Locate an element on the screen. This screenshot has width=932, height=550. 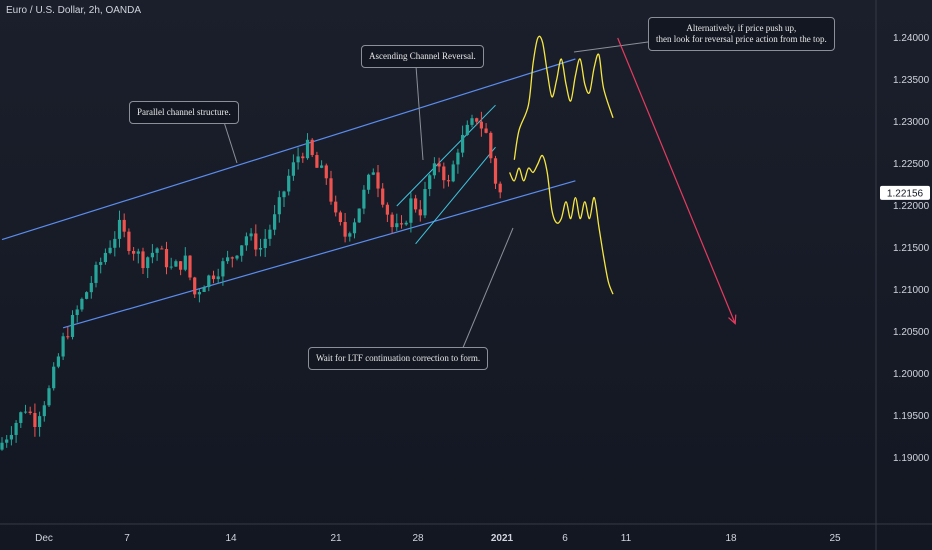
y-tick-label: 1.20000 is located at coordinates (911, 374).